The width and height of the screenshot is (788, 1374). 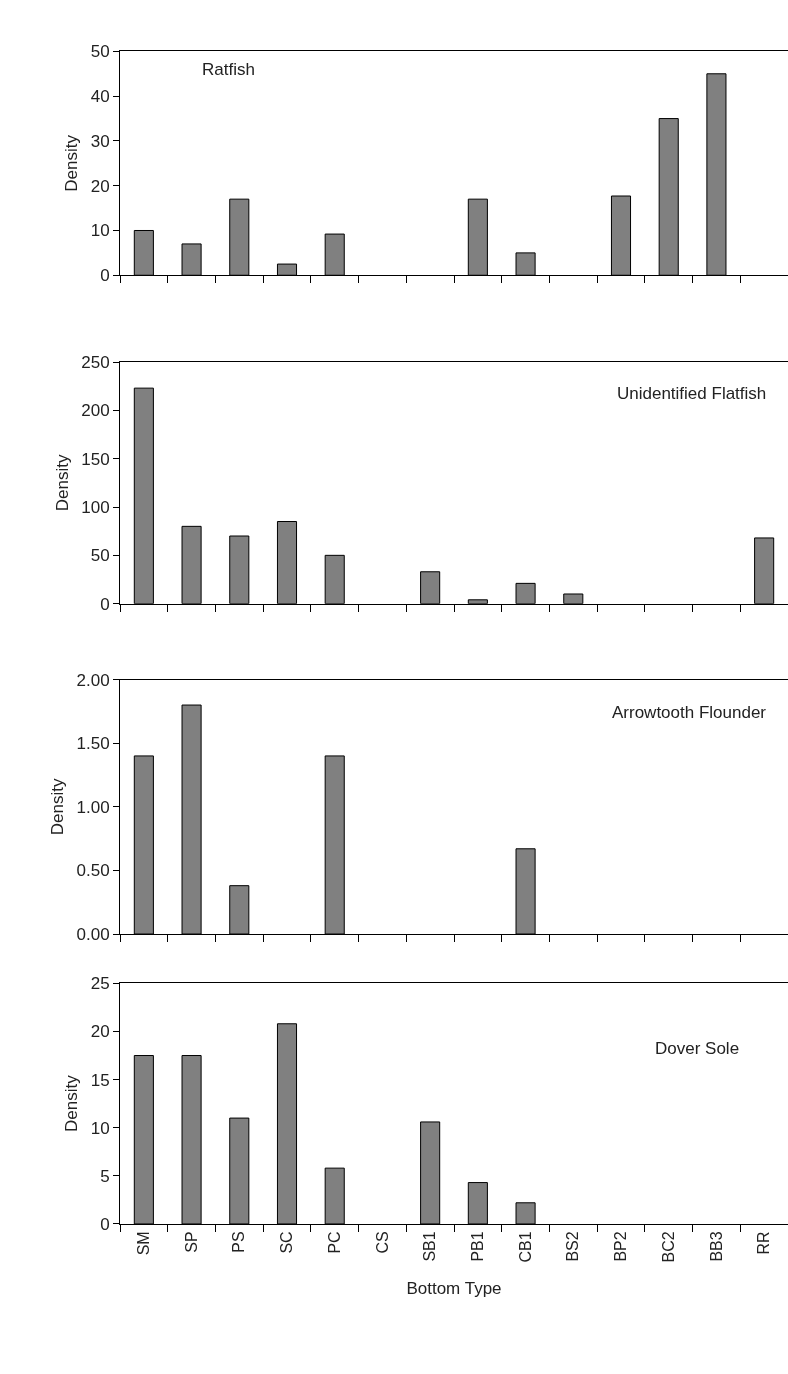 What do you see at coordinates (191, 1242) in the screenshot?
I see `x-tick-label: SP` at bounding box center [191, 1242].